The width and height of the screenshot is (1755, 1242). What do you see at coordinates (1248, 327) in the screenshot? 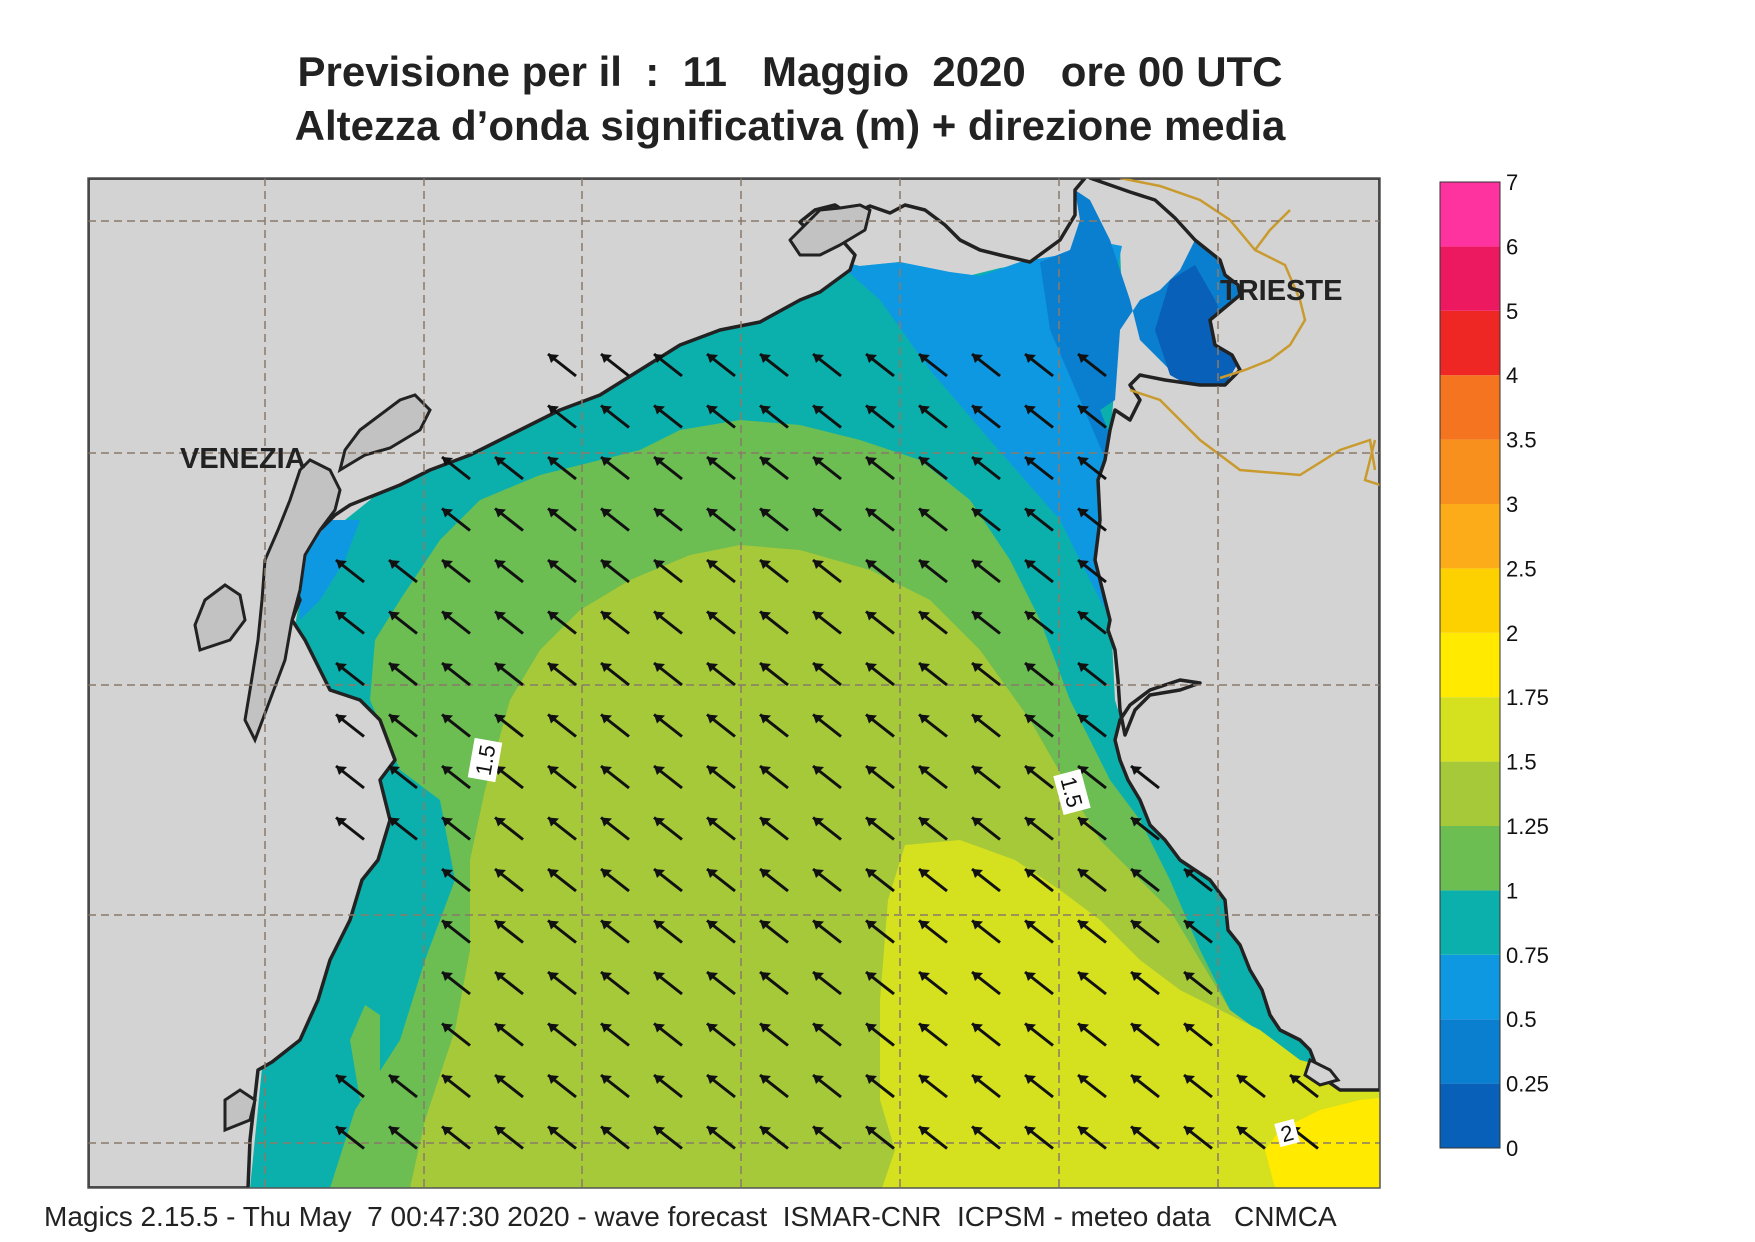
I see `national-border` at bounding box center [1248, 327].